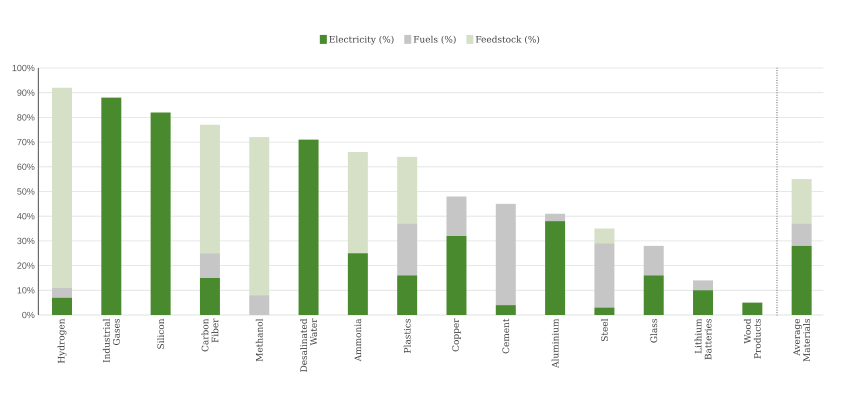 This screenshot has height=412, width=848. What do you see at coordinates (508, 40) in the screenshot?
I see `legend-label: Feedstock (%)` at bounding box center [508, 40].